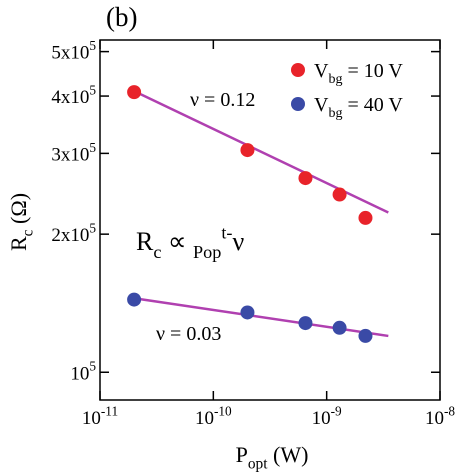 This screenshot has height=474, width=474. What do you see at coordinates (100, 416) in the screenshot?
I see `x-tick-label: 10⁻¹¹` at bounding box center [100, 416].